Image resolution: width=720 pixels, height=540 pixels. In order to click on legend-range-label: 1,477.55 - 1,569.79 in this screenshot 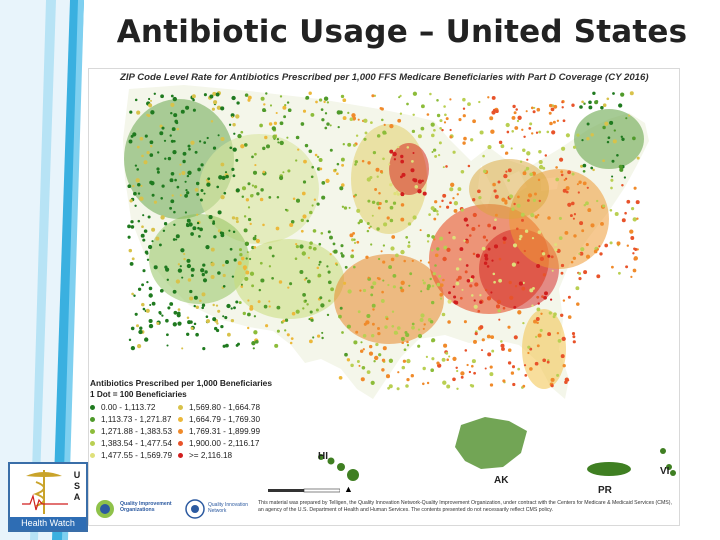, I will do `click(137, 455)`.